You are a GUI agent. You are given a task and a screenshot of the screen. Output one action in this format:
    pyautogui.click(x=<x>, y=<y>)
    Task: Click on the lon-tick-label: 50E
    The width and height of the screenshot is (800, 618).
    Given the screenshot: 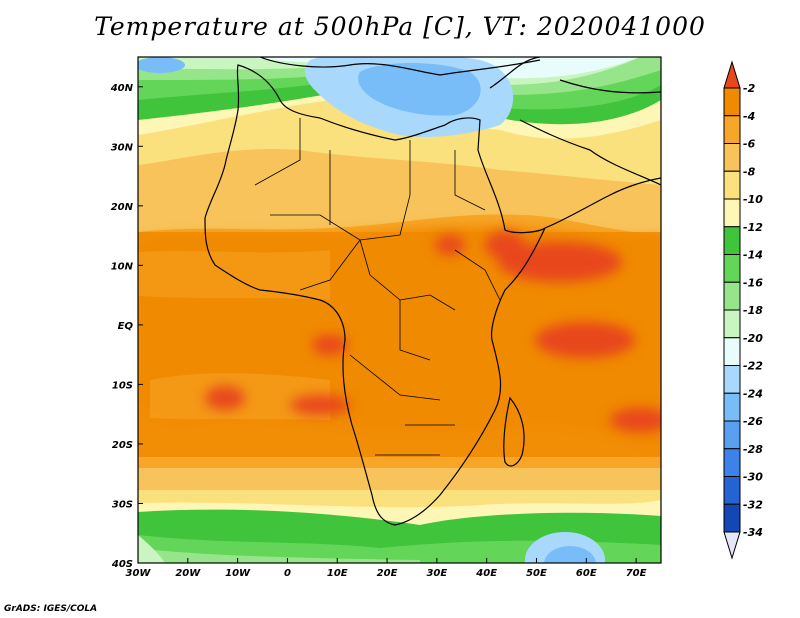 What is the action you would take?
    pyautogui.click(x=536, y=573)
    